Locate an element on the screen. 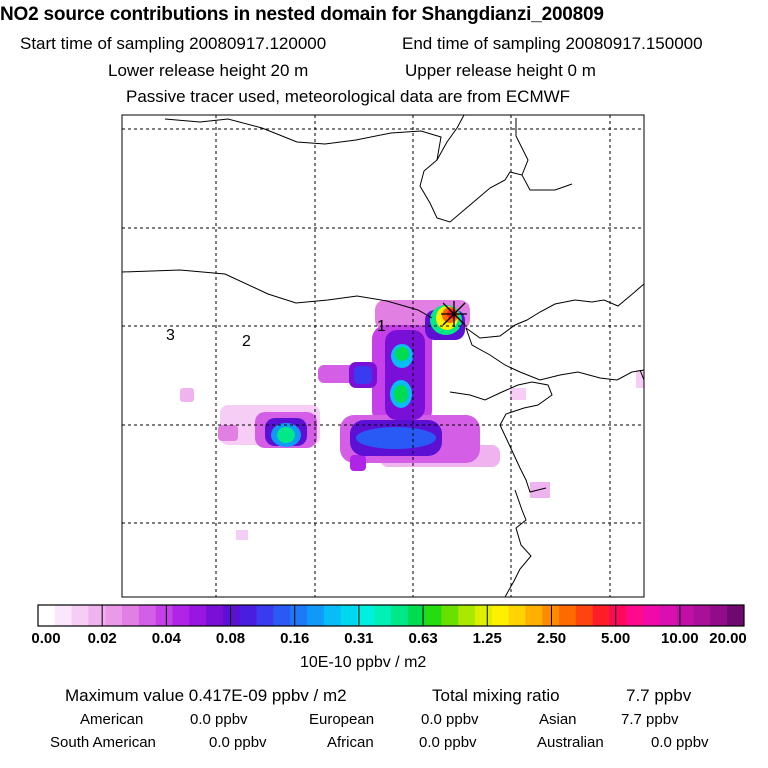 The height and width of the screenshot is (768, 768). american-label: American is located at coordinates (112, 719).